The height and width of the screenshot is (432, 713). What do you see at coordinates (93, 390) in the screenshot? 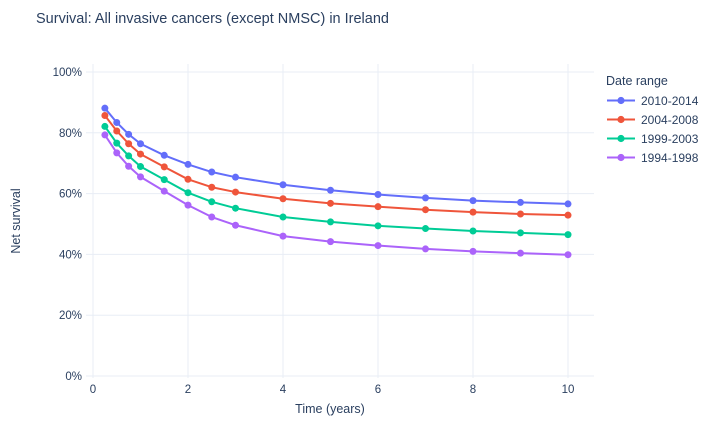
I see `x-tick-label: 0` at bounding box center [93, 390].